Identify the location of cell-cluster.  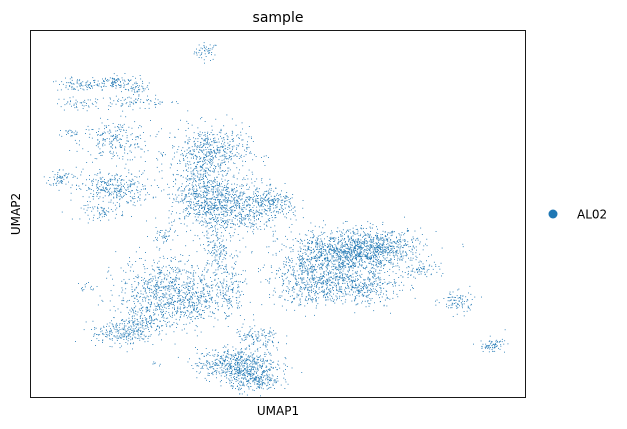
(77, 104).